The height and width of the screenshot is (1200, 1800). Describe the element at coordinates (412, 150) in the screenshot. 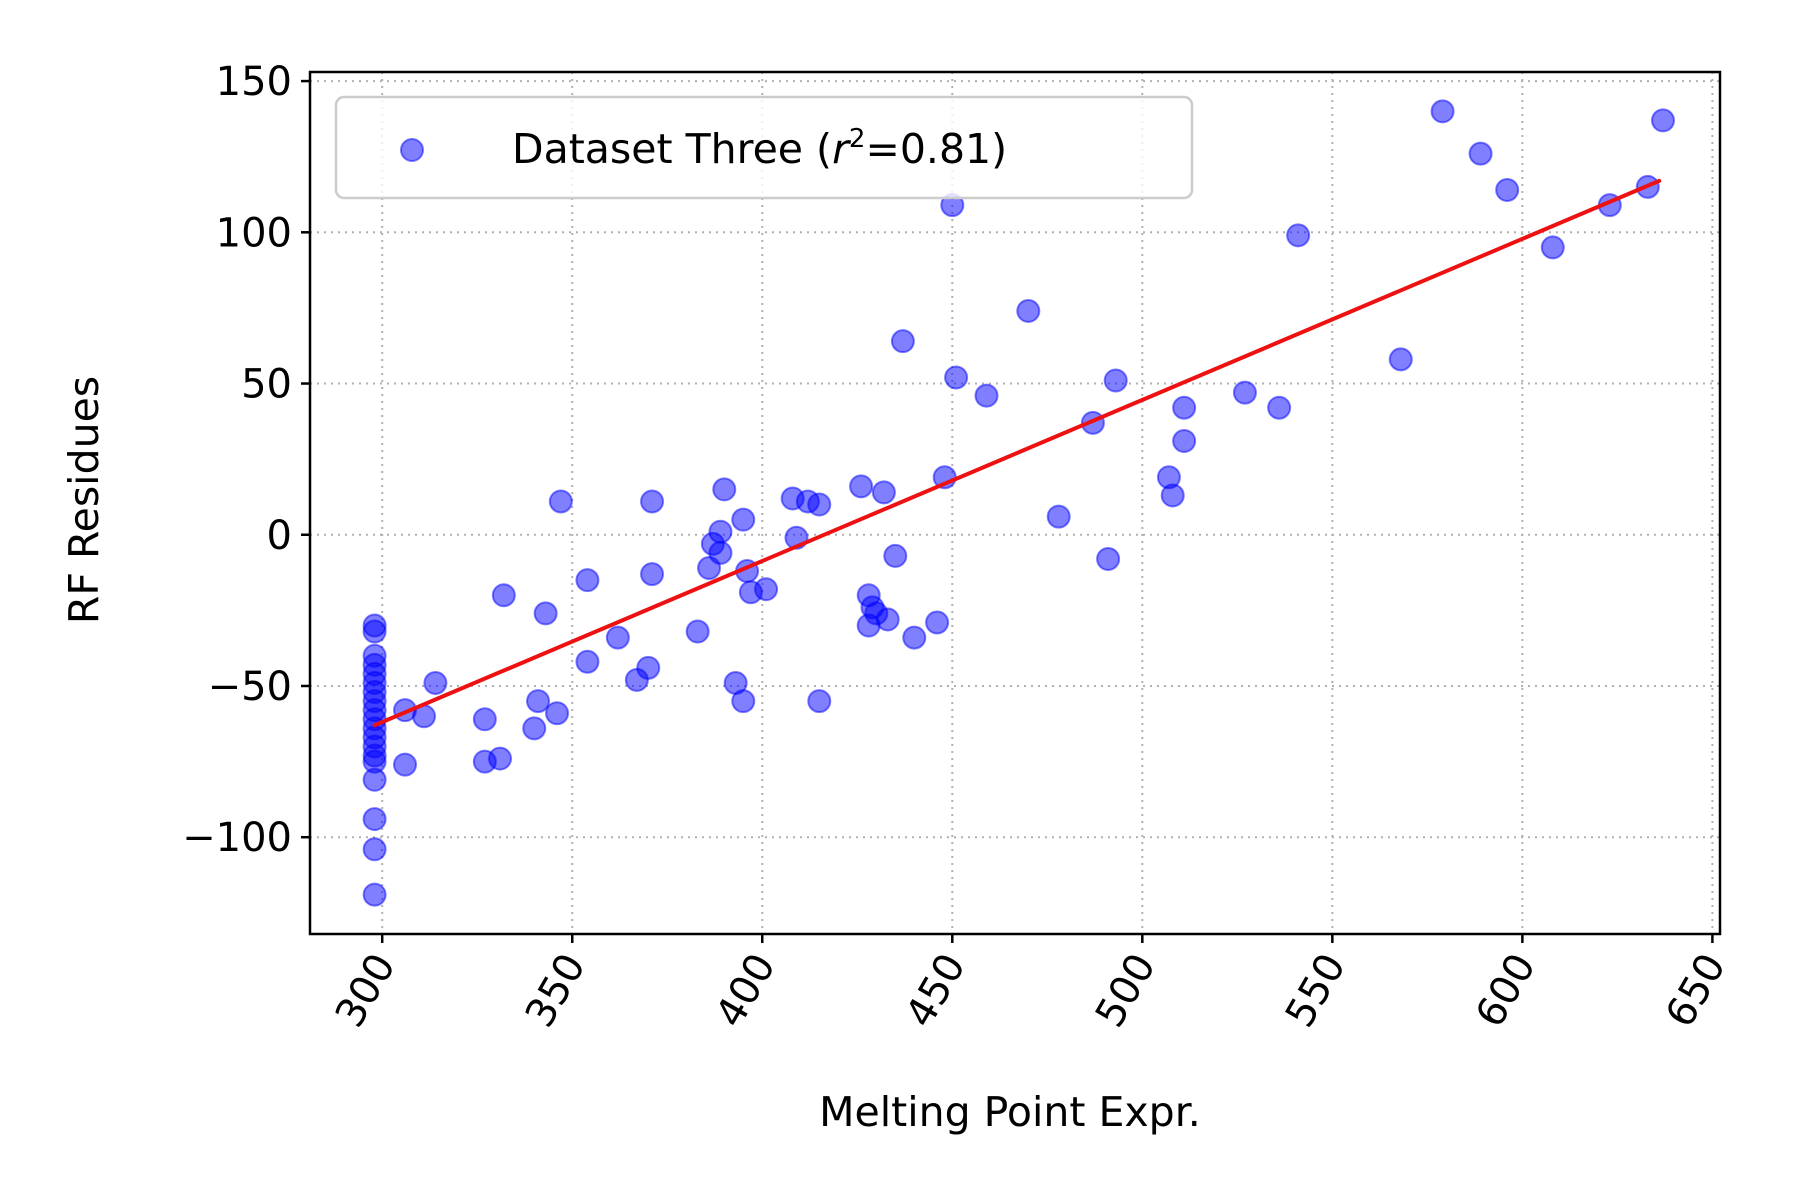

I see `legend-marker` at that location.